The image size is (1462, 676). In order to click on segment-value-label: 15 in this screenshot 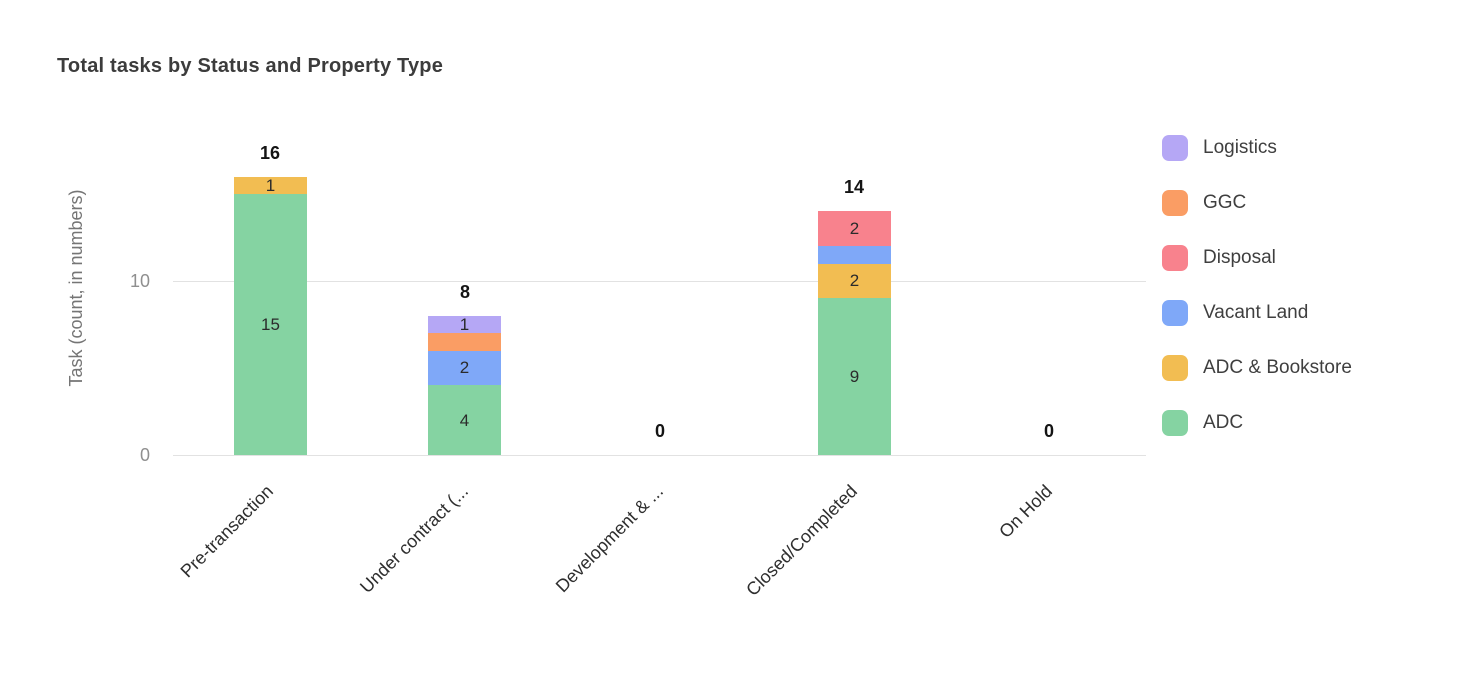, I will do `click(270, 324)`.